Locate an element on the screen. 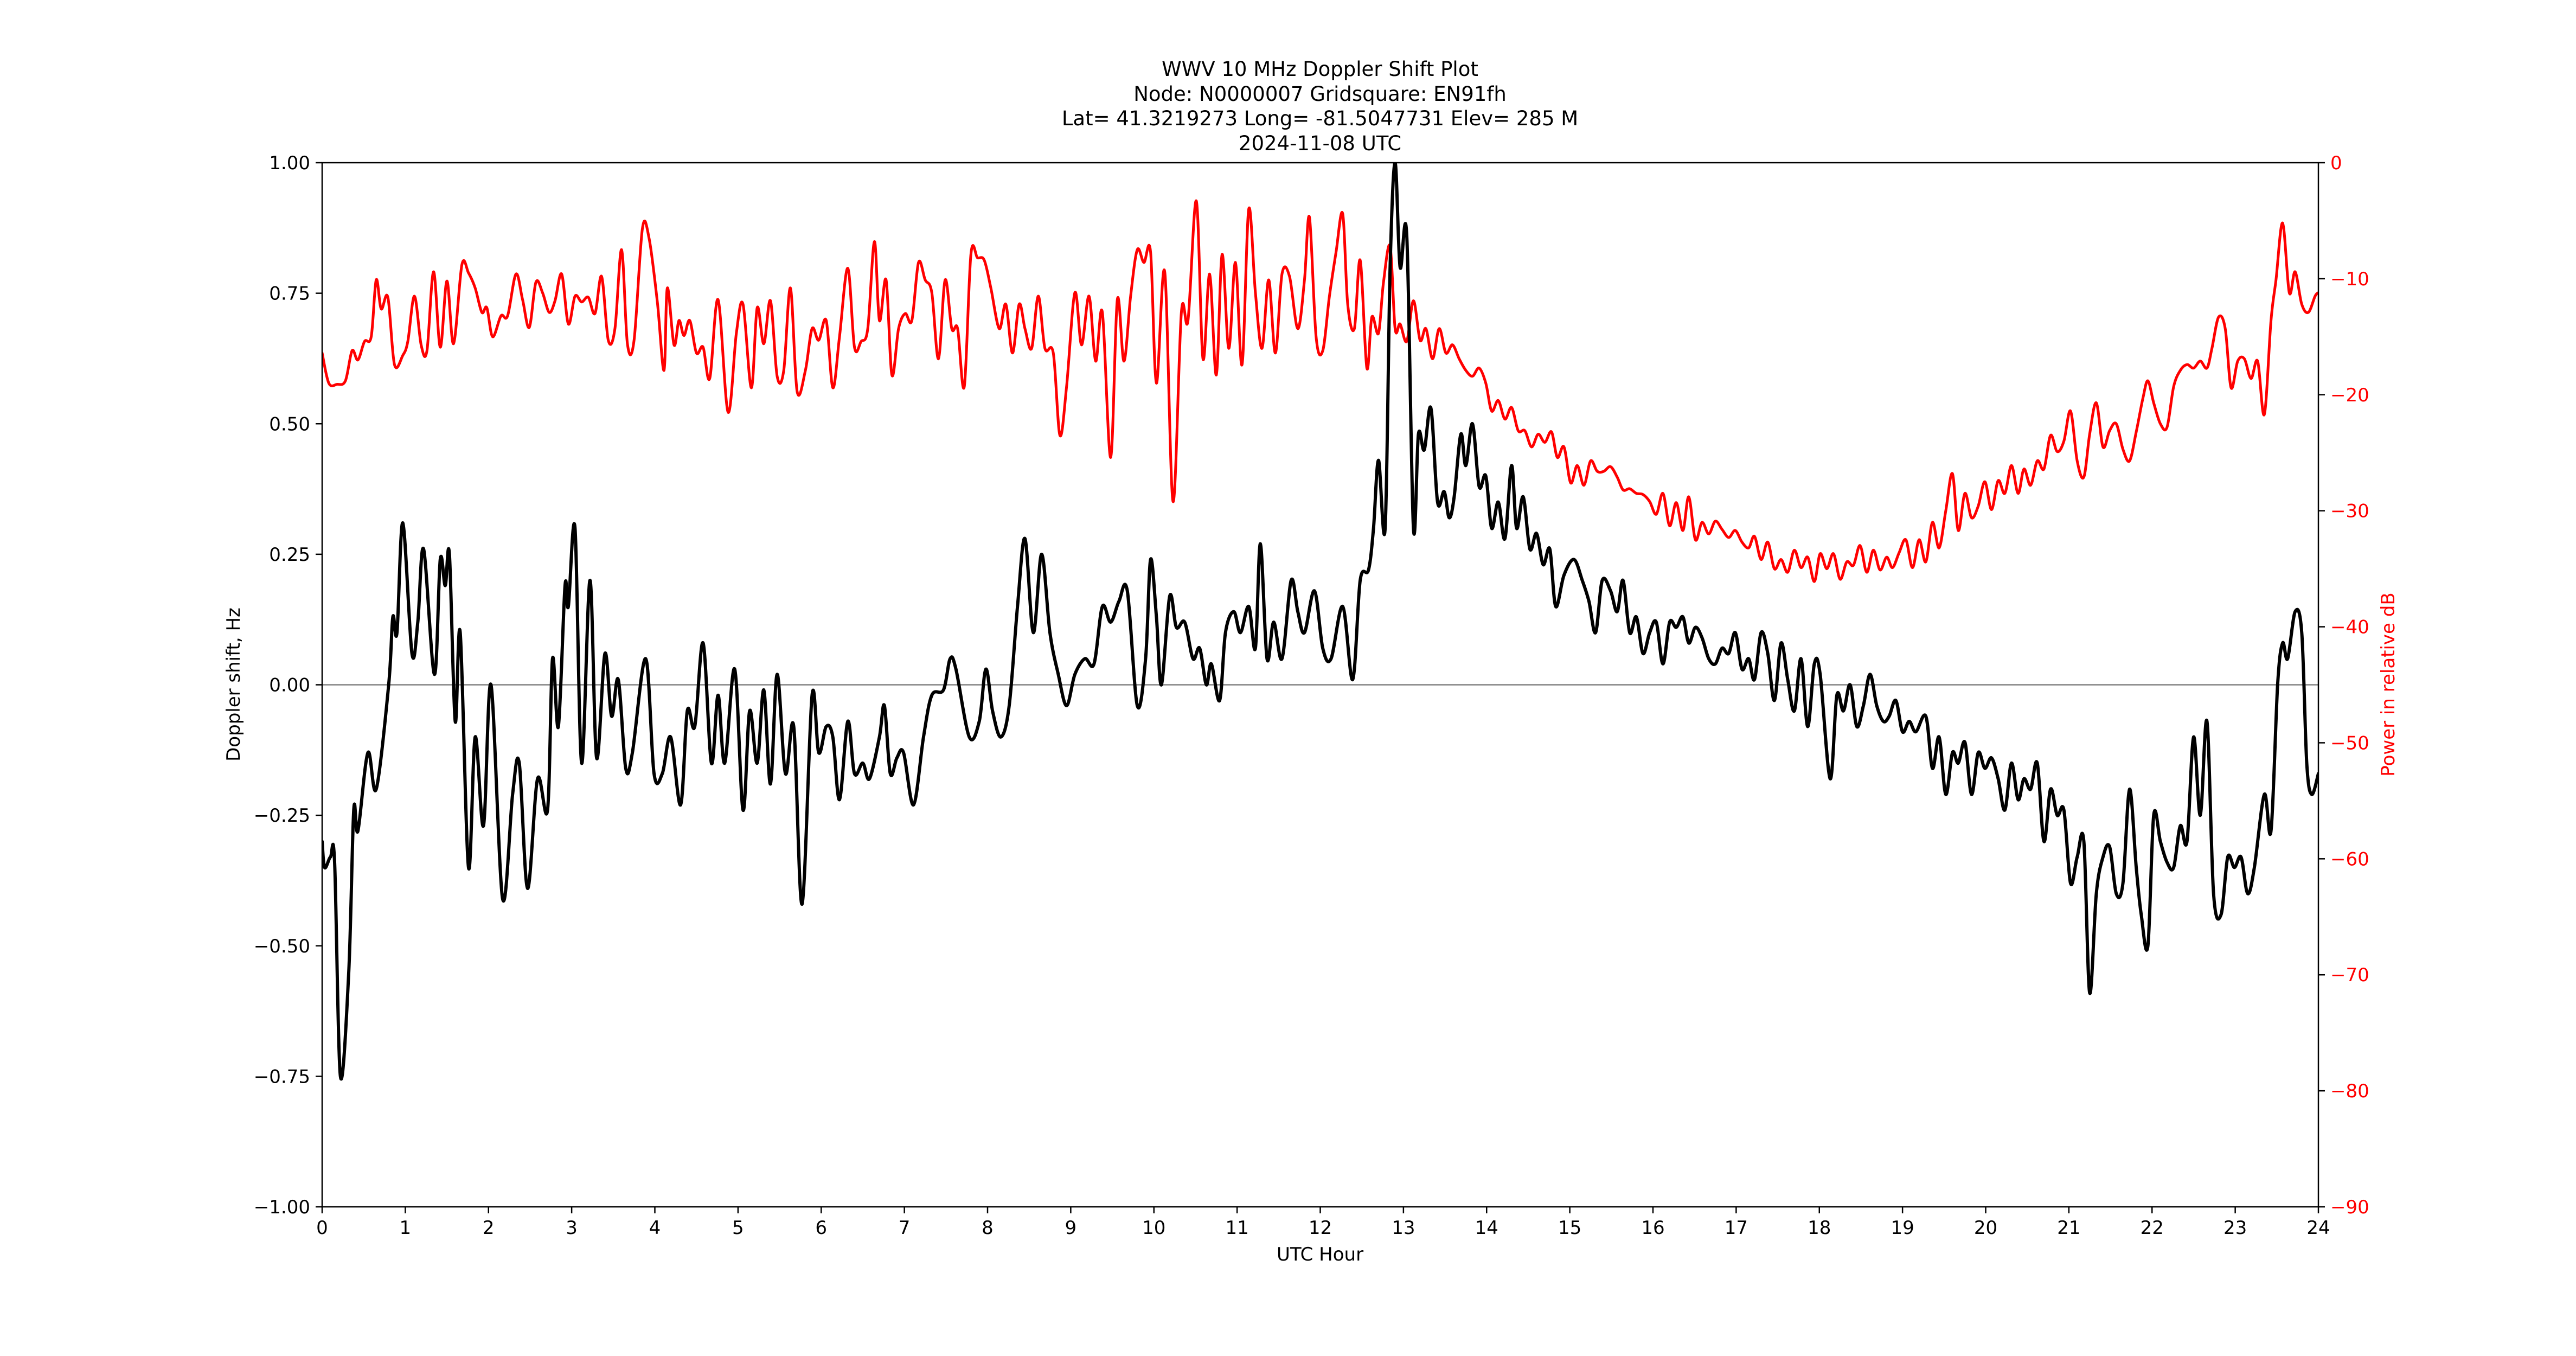 This screenshot has height=1356, width=2576. y-axis-left: 1.00 0.75 0.50 0.25 0.00 −0.25 −0.50 −0.75 −1.00 is located at coordinates (288, 685).